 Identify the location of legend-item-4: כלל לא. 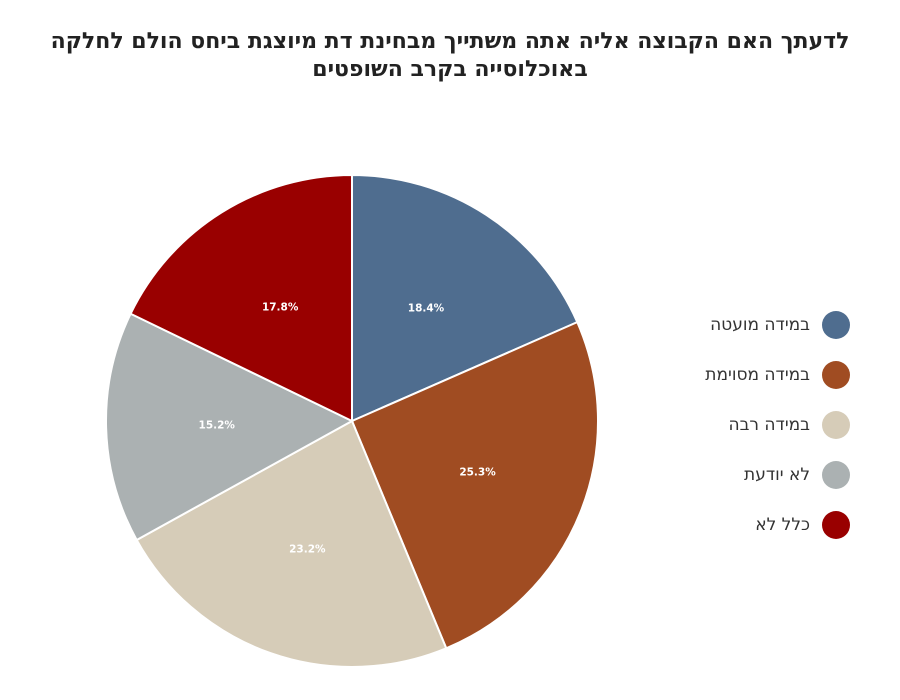
(745, 525).